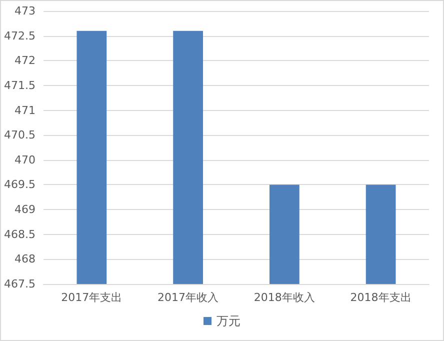  What do you see at coordinates (228, 321) in the screenshot?
I see `legend-label: 万元` at bounding box center [228, 321].